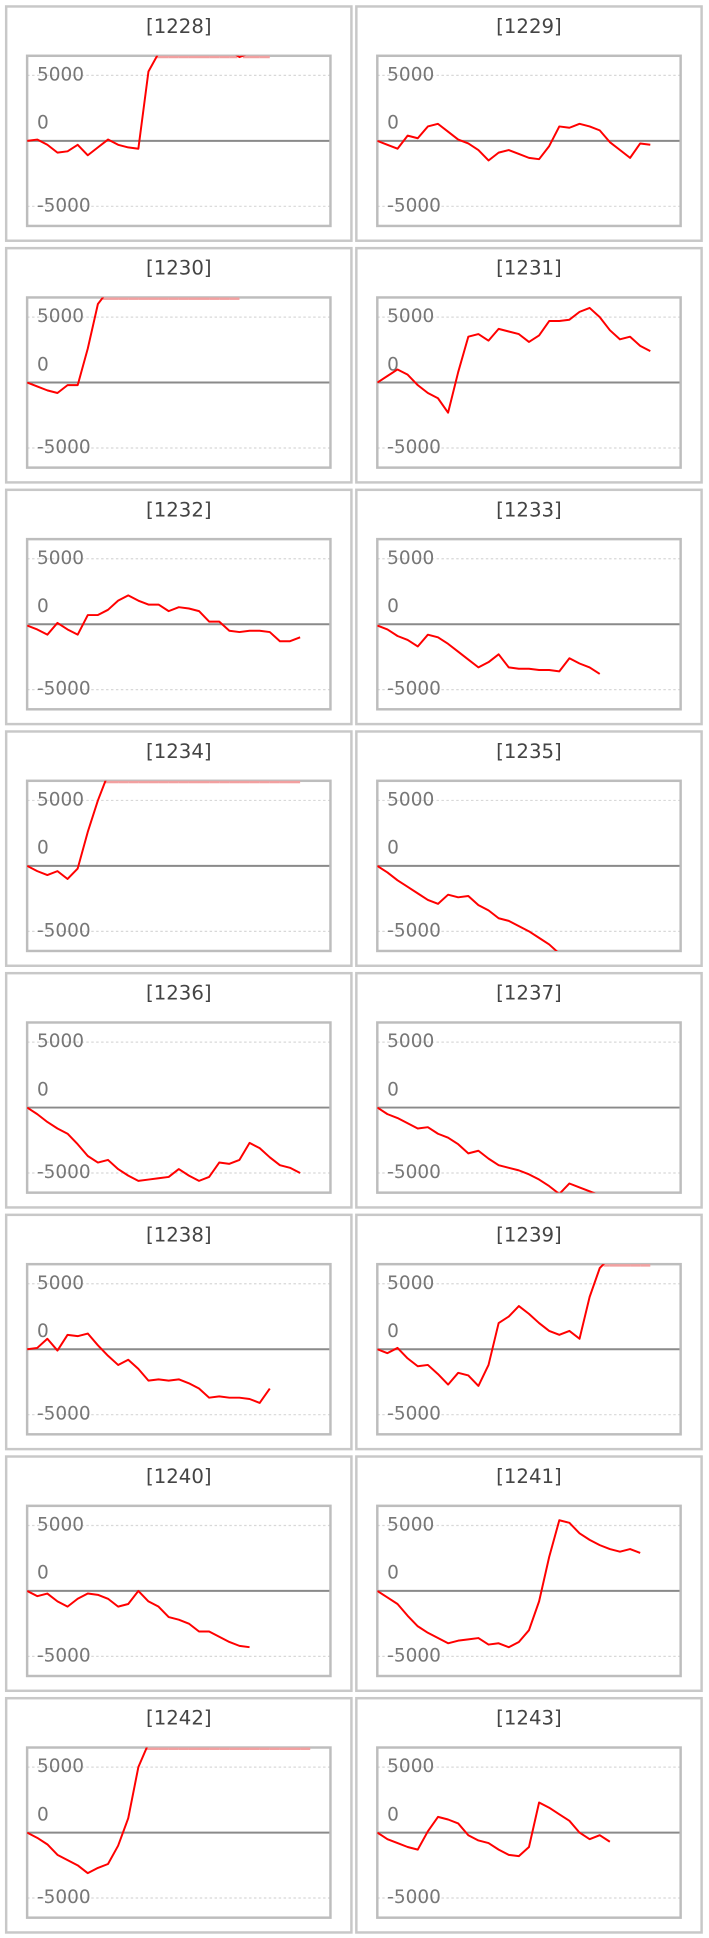 The width and height of the screenshot is (709, 1938). I want to click on chart-panel: [1235] 5000 0 -5000, so click(529, 848).